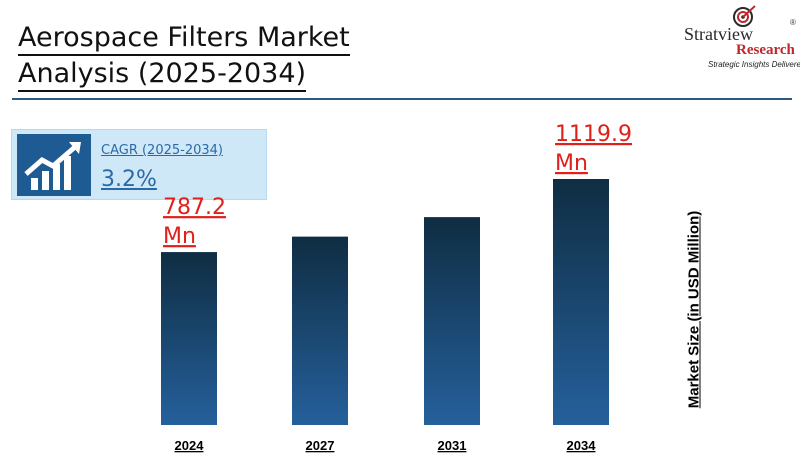 Image resolution: width=800 pixels, height=461 pixels. Describe the element at coordinates (765, 50) in the screenshot. I see `logo-sub: Research` at that location.